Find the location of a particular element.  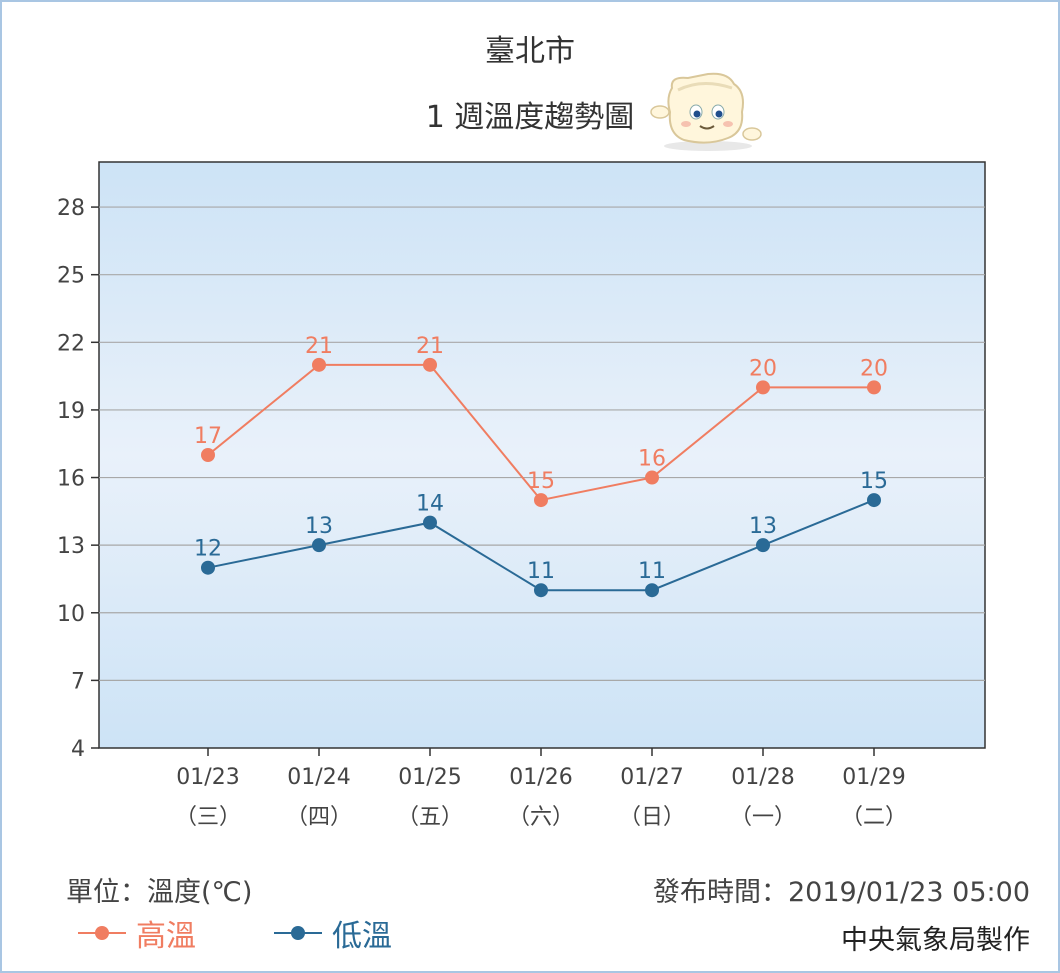

city-title: 臺北市 is located at coordinates (530, 51).